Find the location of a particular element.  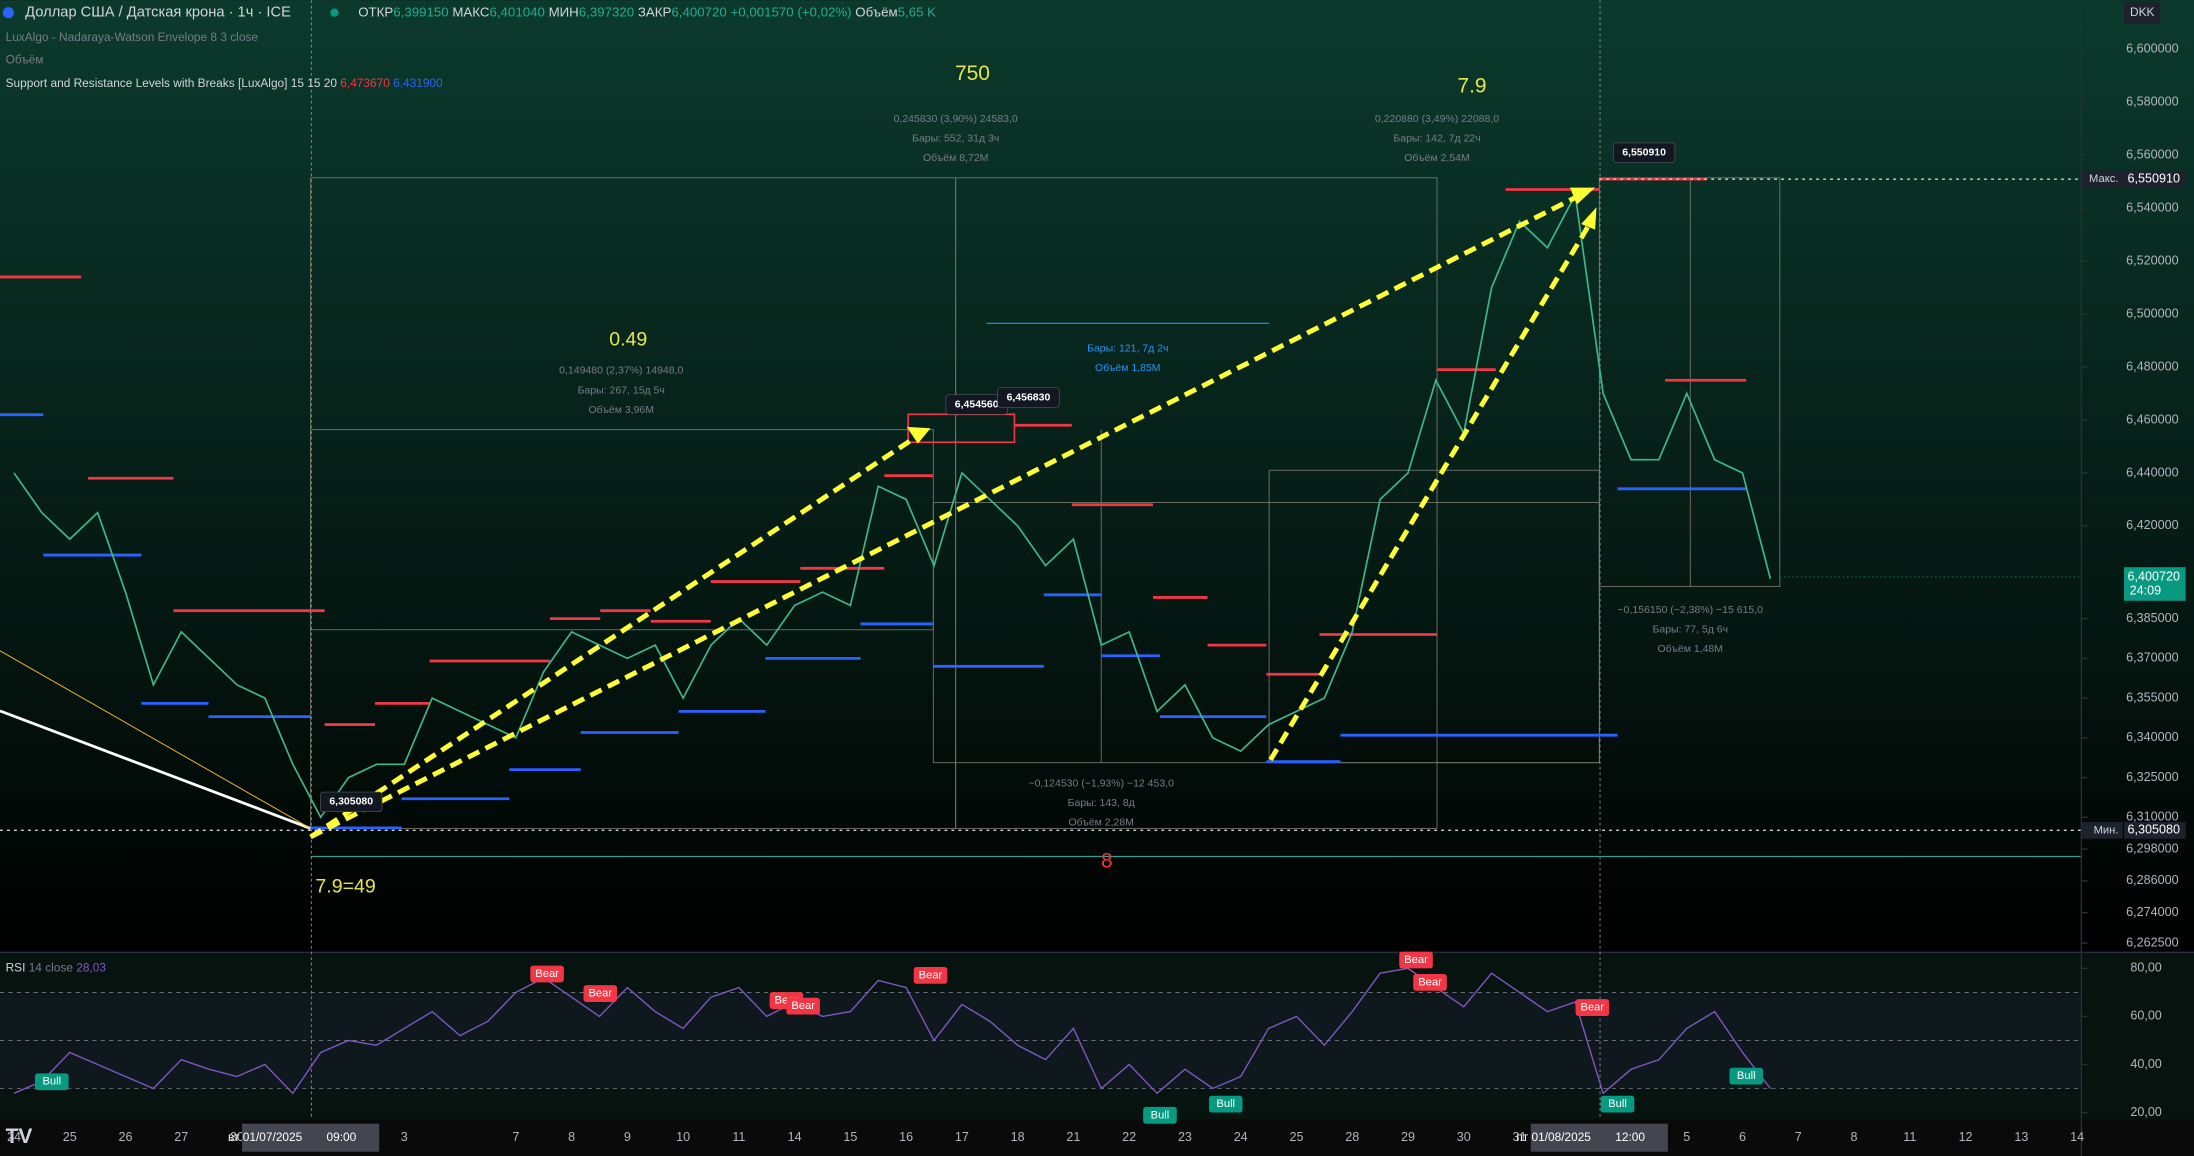

ohlc-value: 6,400720 is located at coordinates (698, 11).